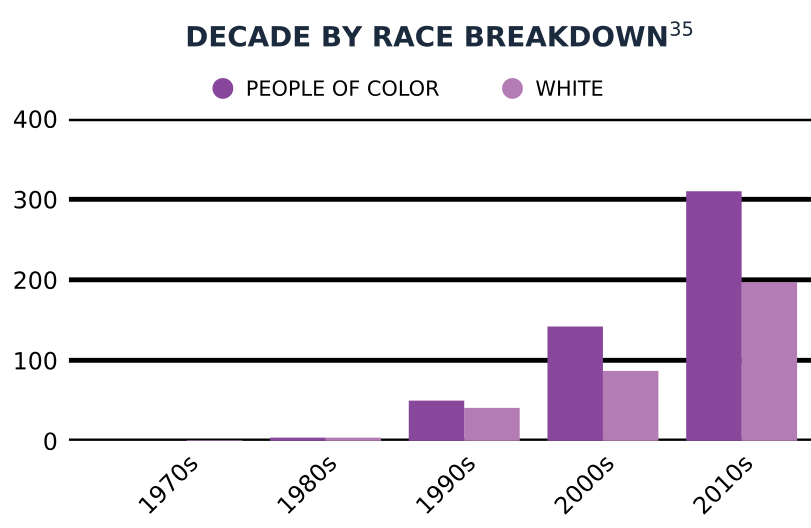 Image resolution: width=811 pixels, height=528 pixels. What do you see at coordinates (35, 280) in the screenshot?
I see `y-tick-label: 200` at bounding box center [35, 280].